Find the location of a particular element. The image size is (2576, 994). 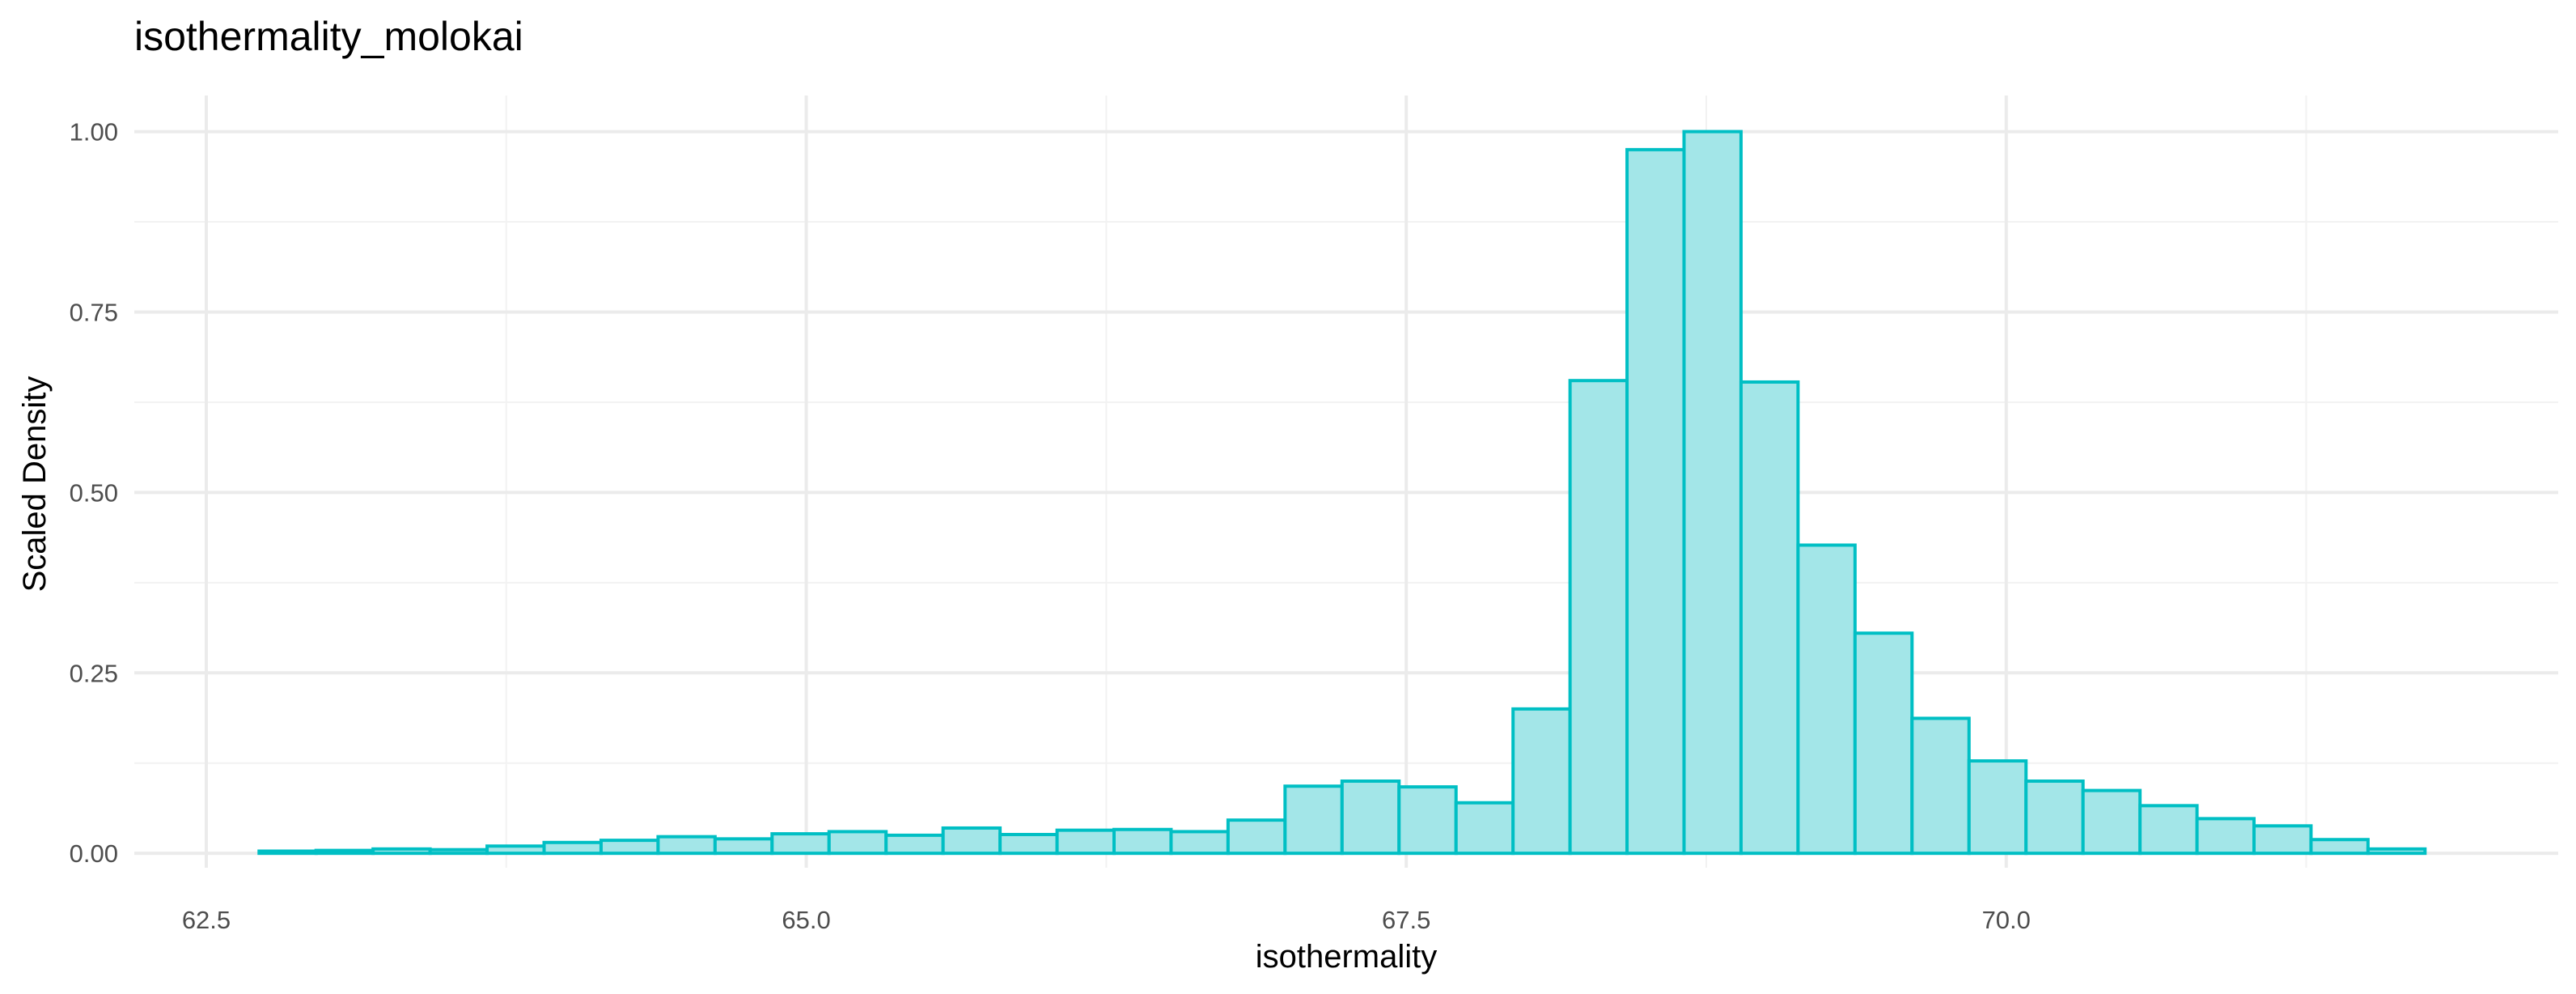

y-tick-label: 0.25 is located at coordinates (94, 673).